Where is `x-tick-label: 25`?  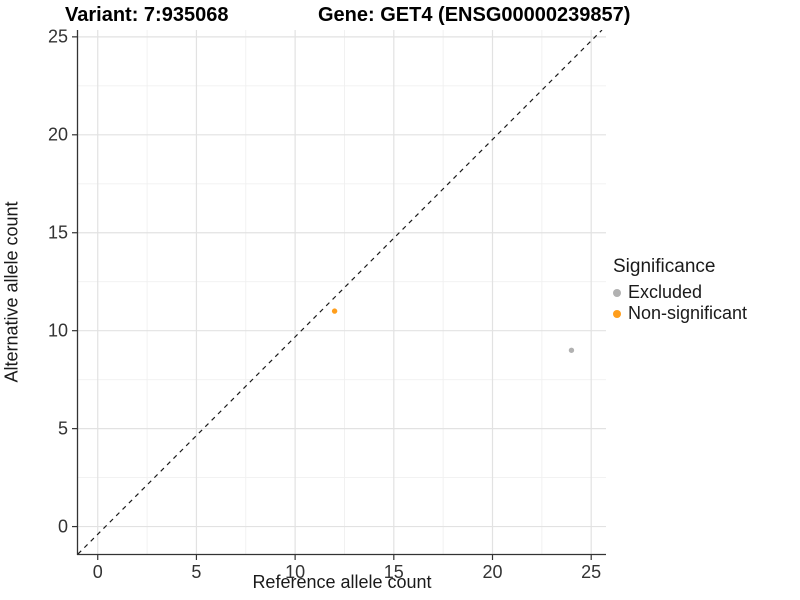
x-tick-label: 25 is located at coordinates (591, 572).